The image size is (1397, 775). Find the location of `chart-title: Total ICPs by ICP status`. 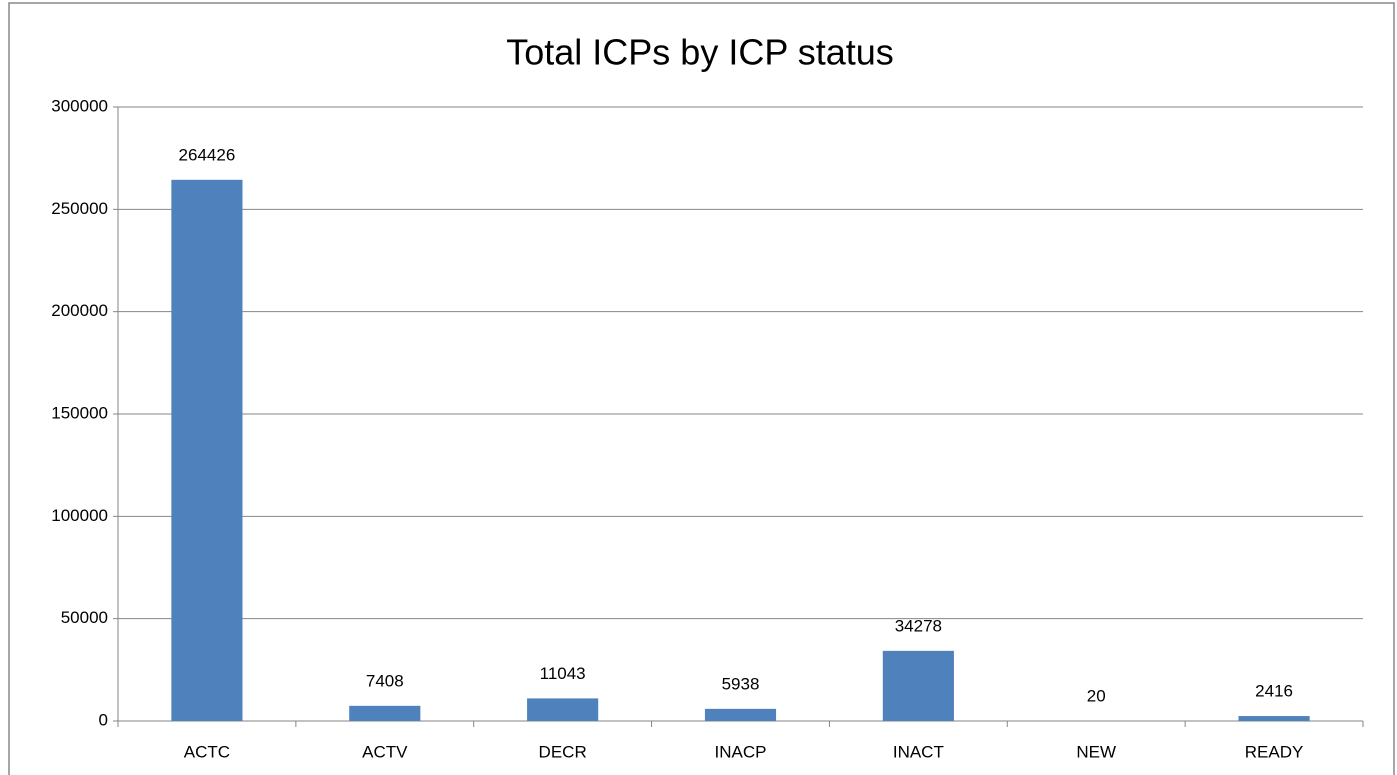

chart-title: Total ICPs by ICP status is located at coordinates (700, 52).